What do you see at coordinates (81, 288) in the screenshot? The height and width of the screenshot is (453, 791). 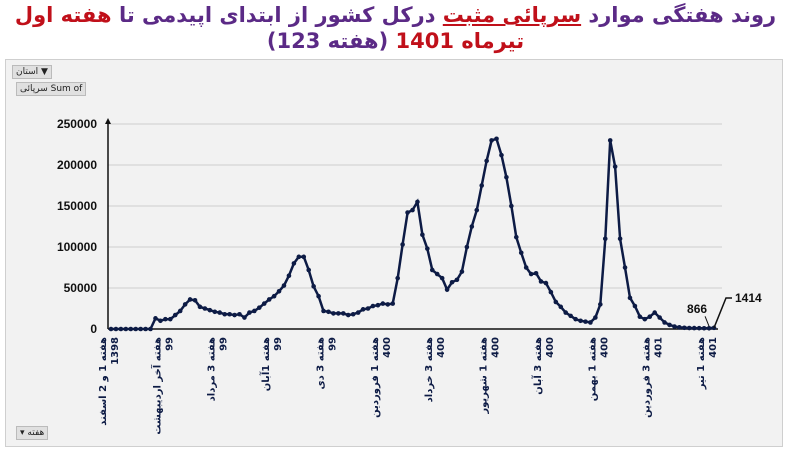 I see `y-tick-label: 50000` at bounding box center [81, 288].